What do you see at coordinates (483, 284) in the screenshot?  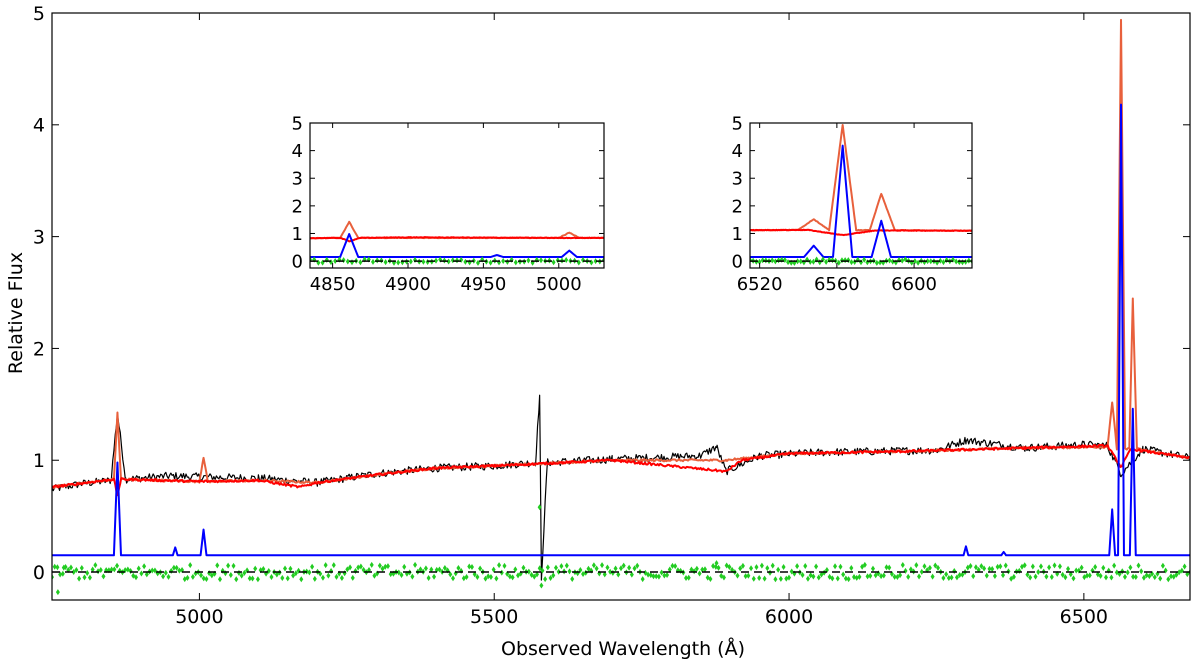 I see `x-tick-label: 4950` at bounding box center [483, 284].